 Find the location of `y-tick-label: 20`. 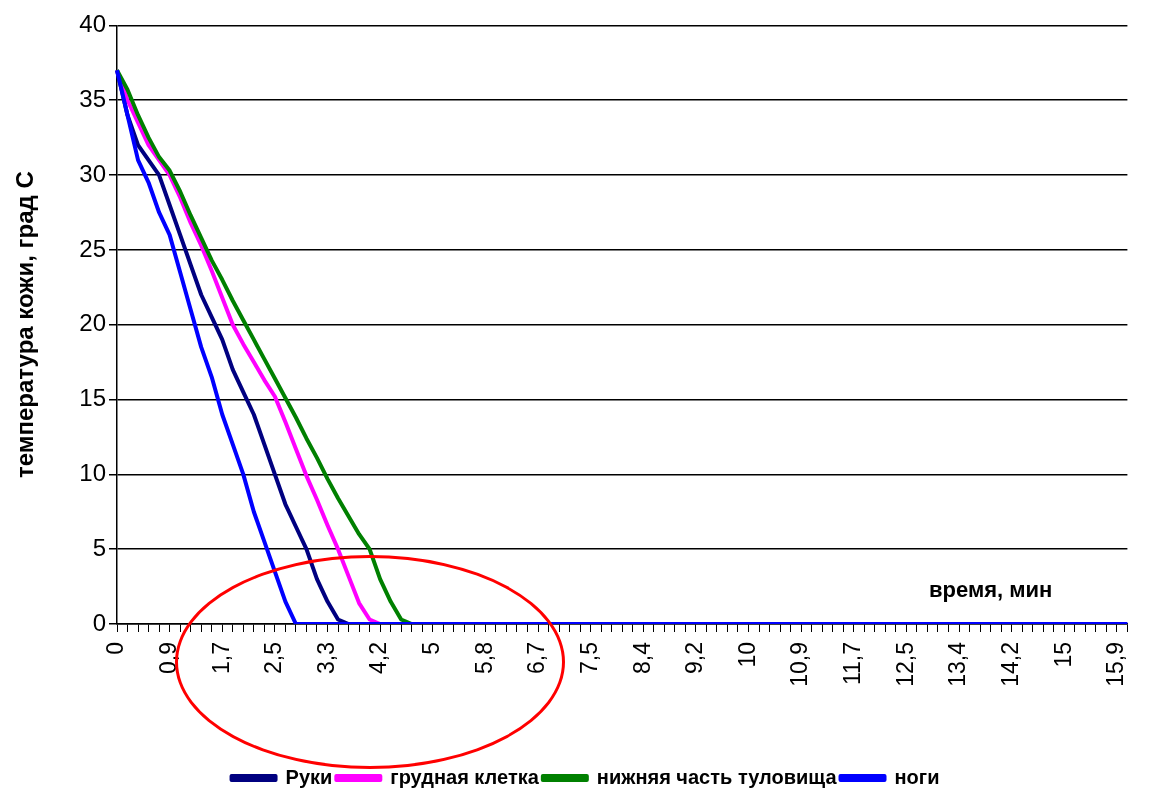

y-tick-label: 20 is located at coordinates (92, 323).